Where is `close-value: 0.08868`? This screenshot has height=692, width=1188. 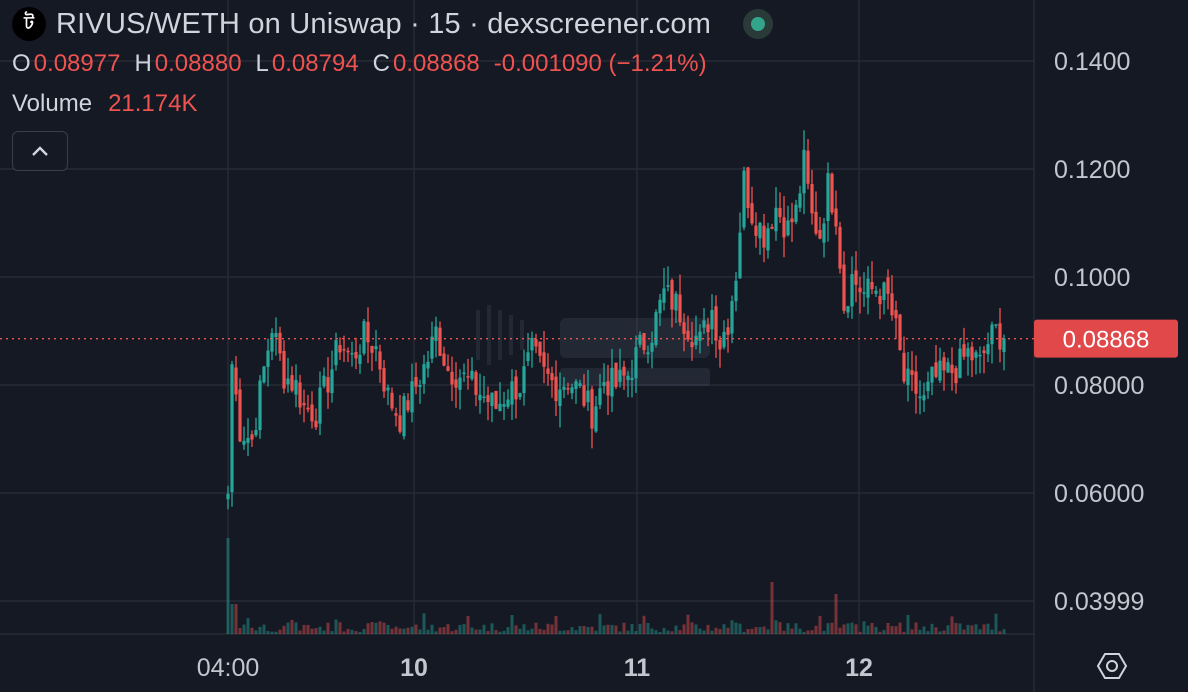 close-value: 0.08868 is located at coordinates (436, 63).